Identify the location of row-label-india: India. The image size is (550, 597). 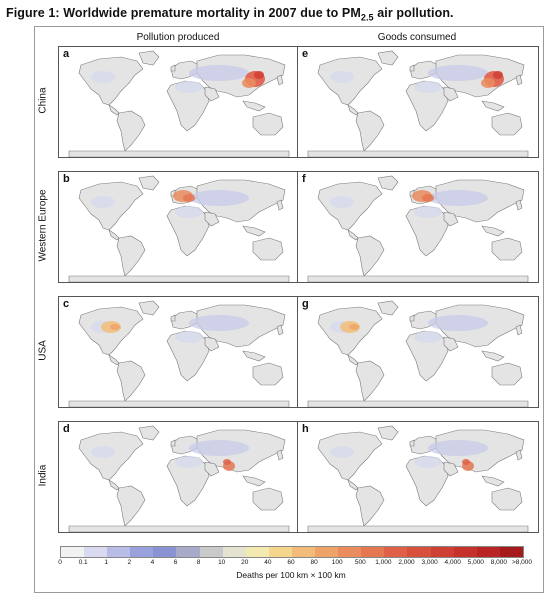
(43, 475).